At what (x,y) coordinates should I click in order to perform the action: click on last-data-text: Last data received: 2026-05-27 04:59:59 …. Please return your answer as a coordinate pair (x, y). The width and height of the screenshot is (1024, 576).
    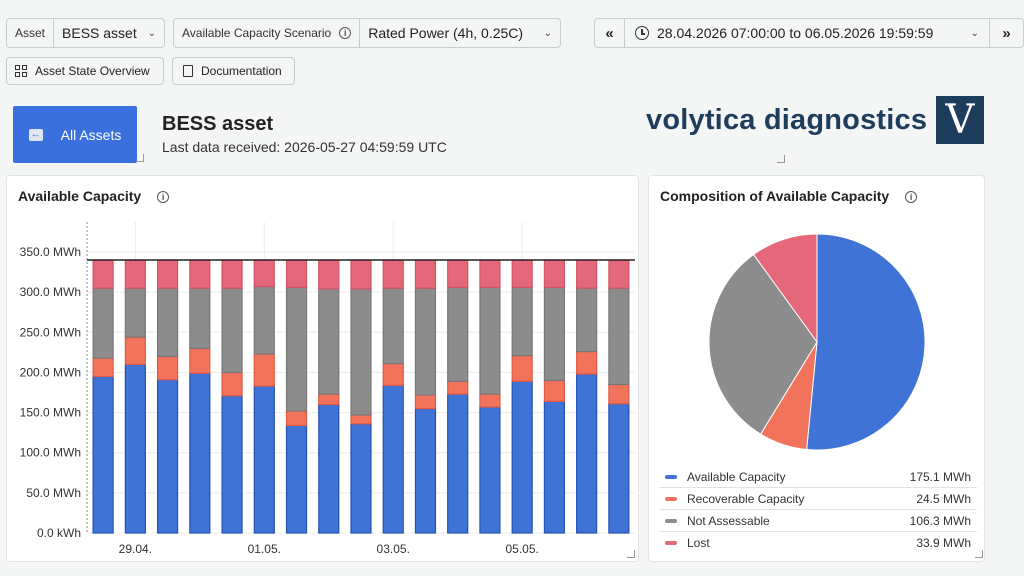
    Looking at the image, I should click on (304, 147).